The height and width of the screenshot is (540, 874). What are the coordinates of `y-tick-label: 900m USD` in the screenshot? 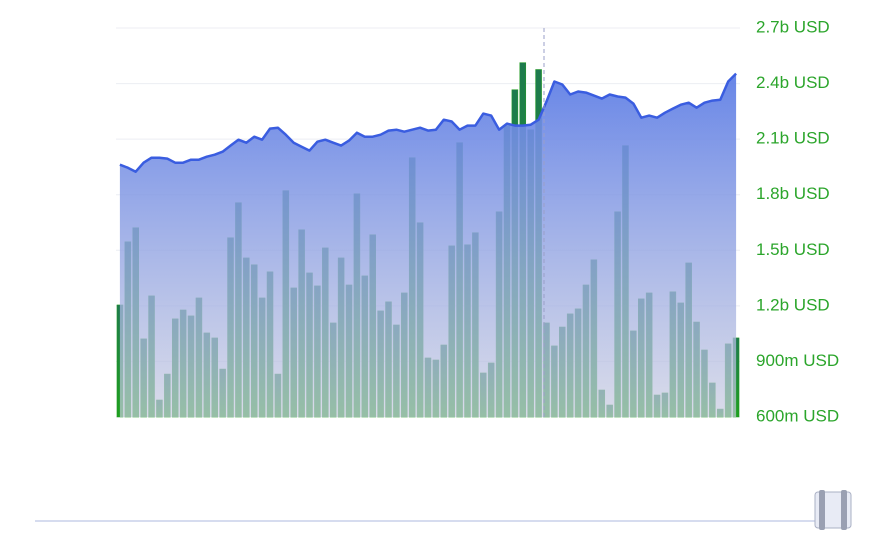 It's located at (797, 360).